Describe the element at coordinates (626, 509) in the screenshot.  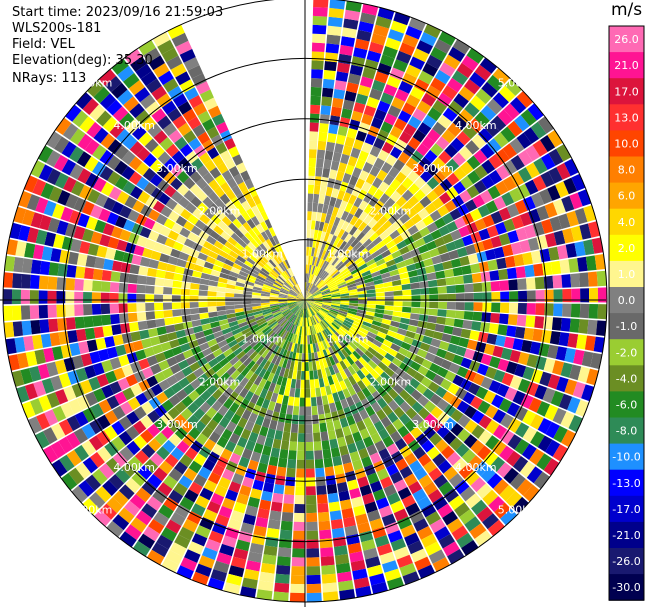
I see `colorbar-swatch` at that location.